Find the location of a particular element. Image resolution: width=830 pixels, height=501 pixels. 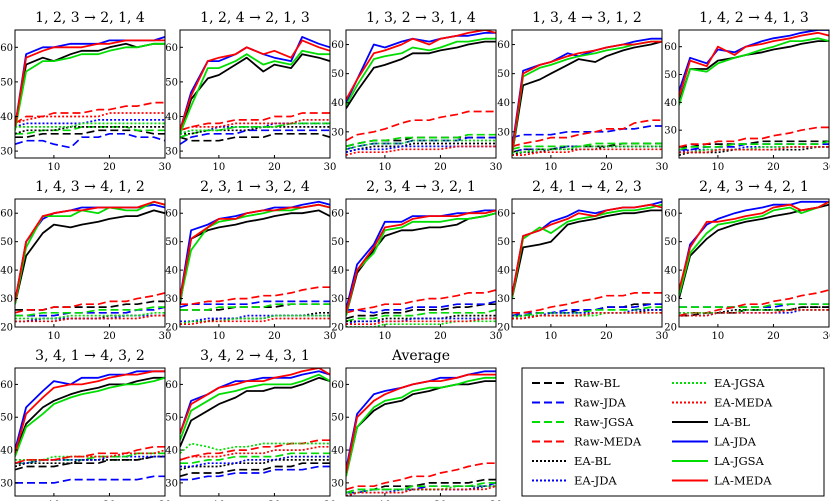

legend-label-ea-jda: EA-JDA is located at coordinates (595, 481).